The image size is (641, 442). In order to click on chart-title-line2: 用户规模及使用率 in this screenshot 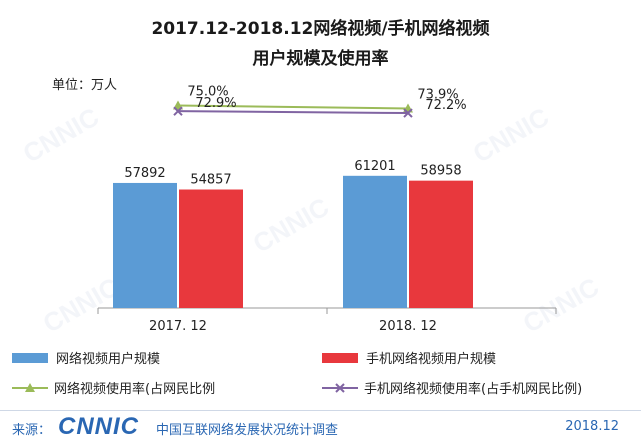, I will do `click(320, 59)`.